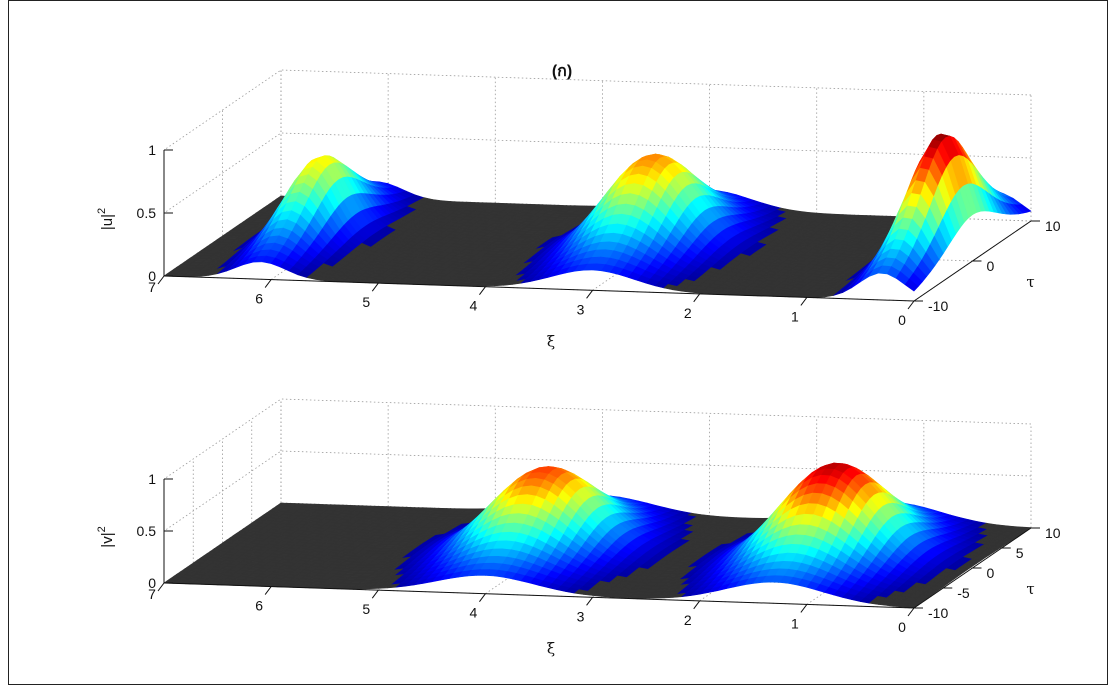 Image resolution: width=1112 pixels, height=689 pixels. What do you see at coordinates (562, 71) in the screenshot?
I see `plot-title: (ก)` at bounding box center [562, 71].